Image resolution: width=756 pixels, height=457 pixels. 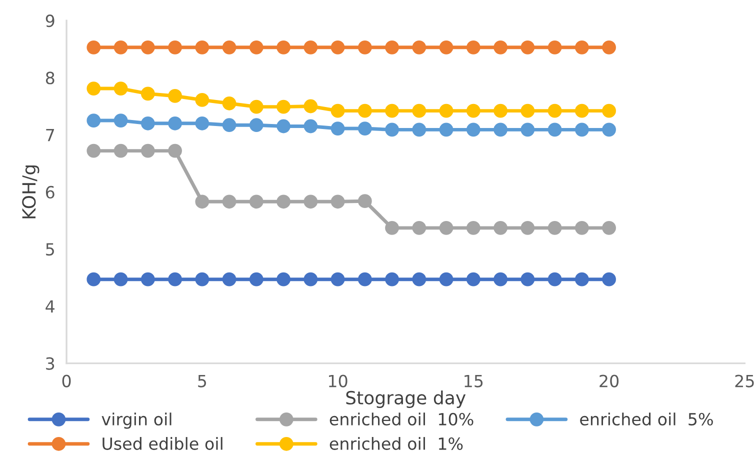 I want to click on x-tick-label: 20, so click(x=609, y=381).